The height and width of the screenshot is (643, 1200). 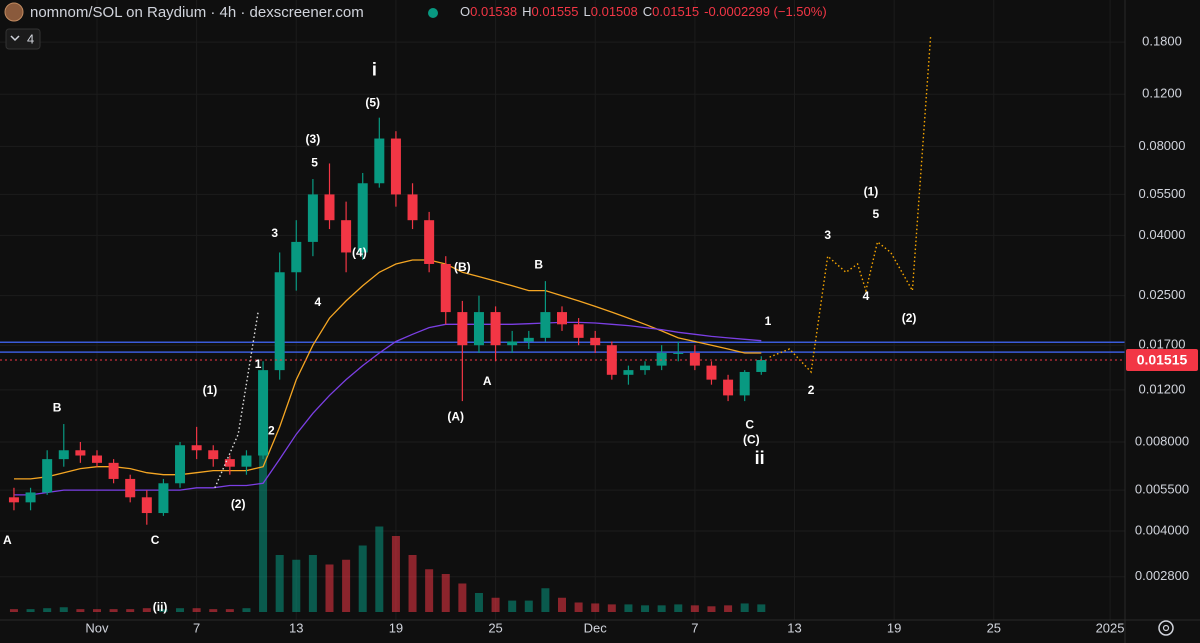 What do you see at coordinates (894, 627) in the screenshot?
I see `x-tick-label: 19` at bounding box center [894, 627].